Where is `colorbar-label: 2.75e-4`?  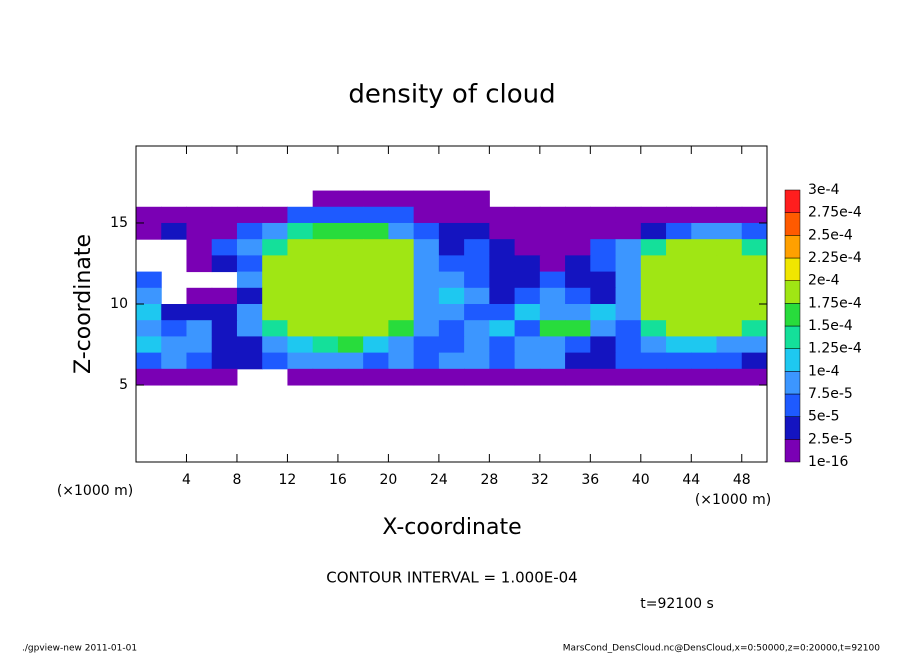
colorbar-label: 2.75e-4 is located at coordinates (835, 213).